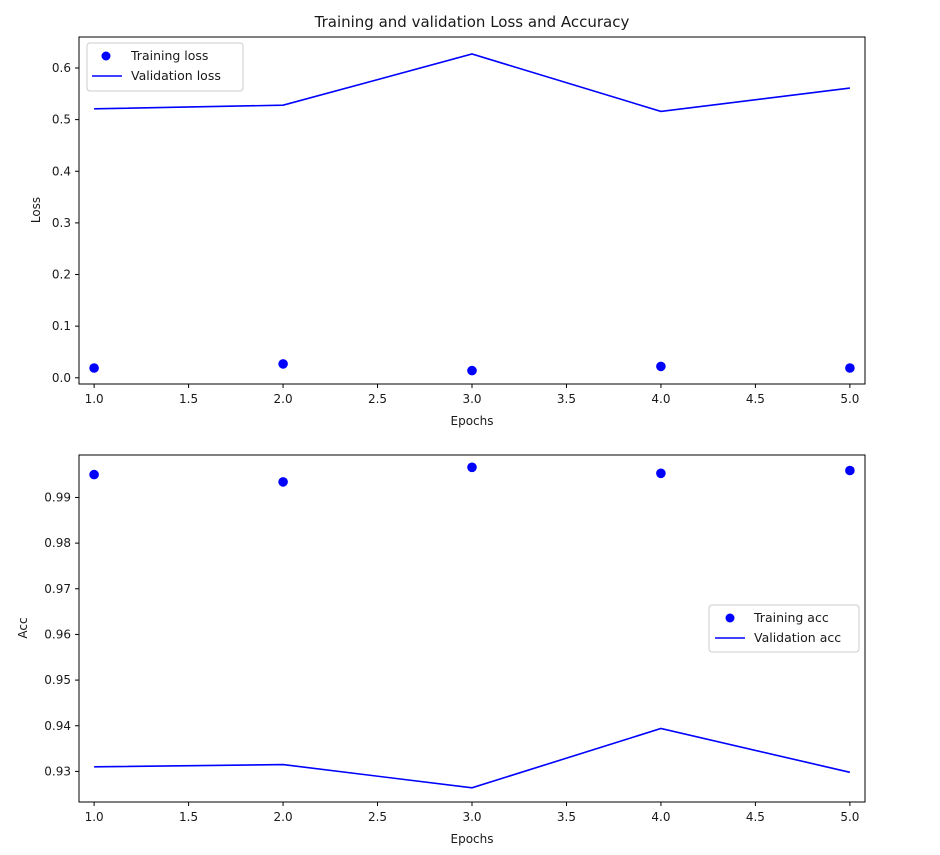 Image resolution: width=940 pixels, height=855 pixels. What do you see at coordinates (36, 210) in the screenshot?
I see `loss-y-axis-label: Loss` at bounding box center [36, 210].